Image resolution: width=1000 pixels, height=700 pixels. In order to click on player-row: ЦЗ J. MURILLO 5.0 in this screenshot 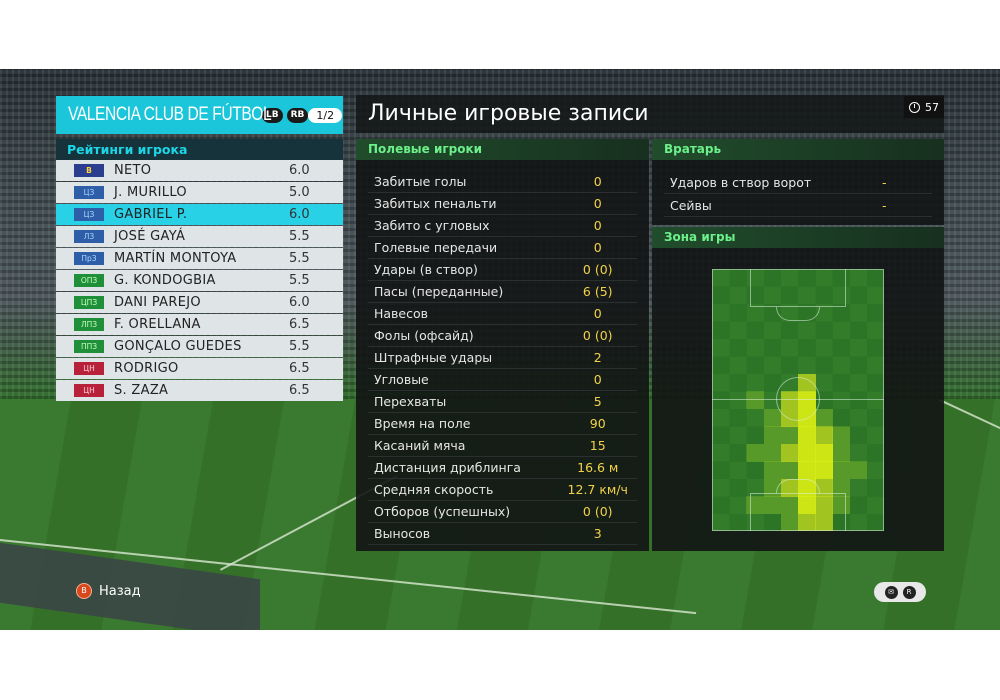, I will do `click(199, 192)`.